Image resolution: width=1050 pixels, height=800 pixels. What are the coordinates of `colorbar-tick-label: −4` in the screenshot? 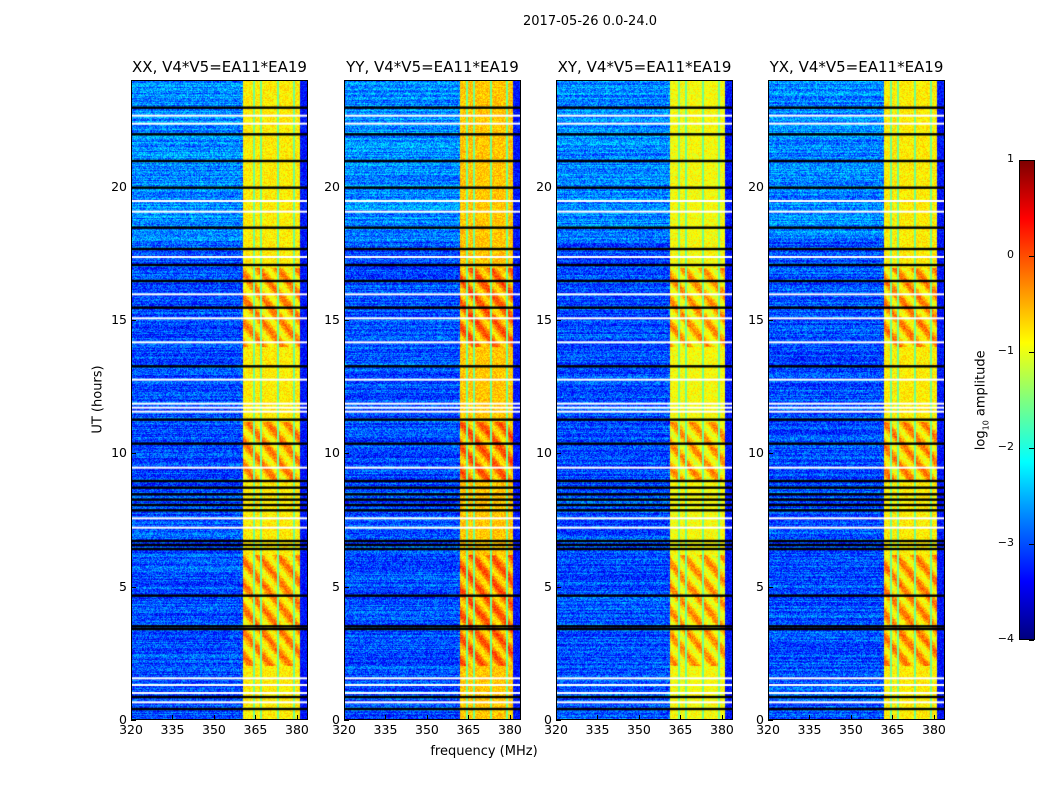 It's located at (1005, 638).